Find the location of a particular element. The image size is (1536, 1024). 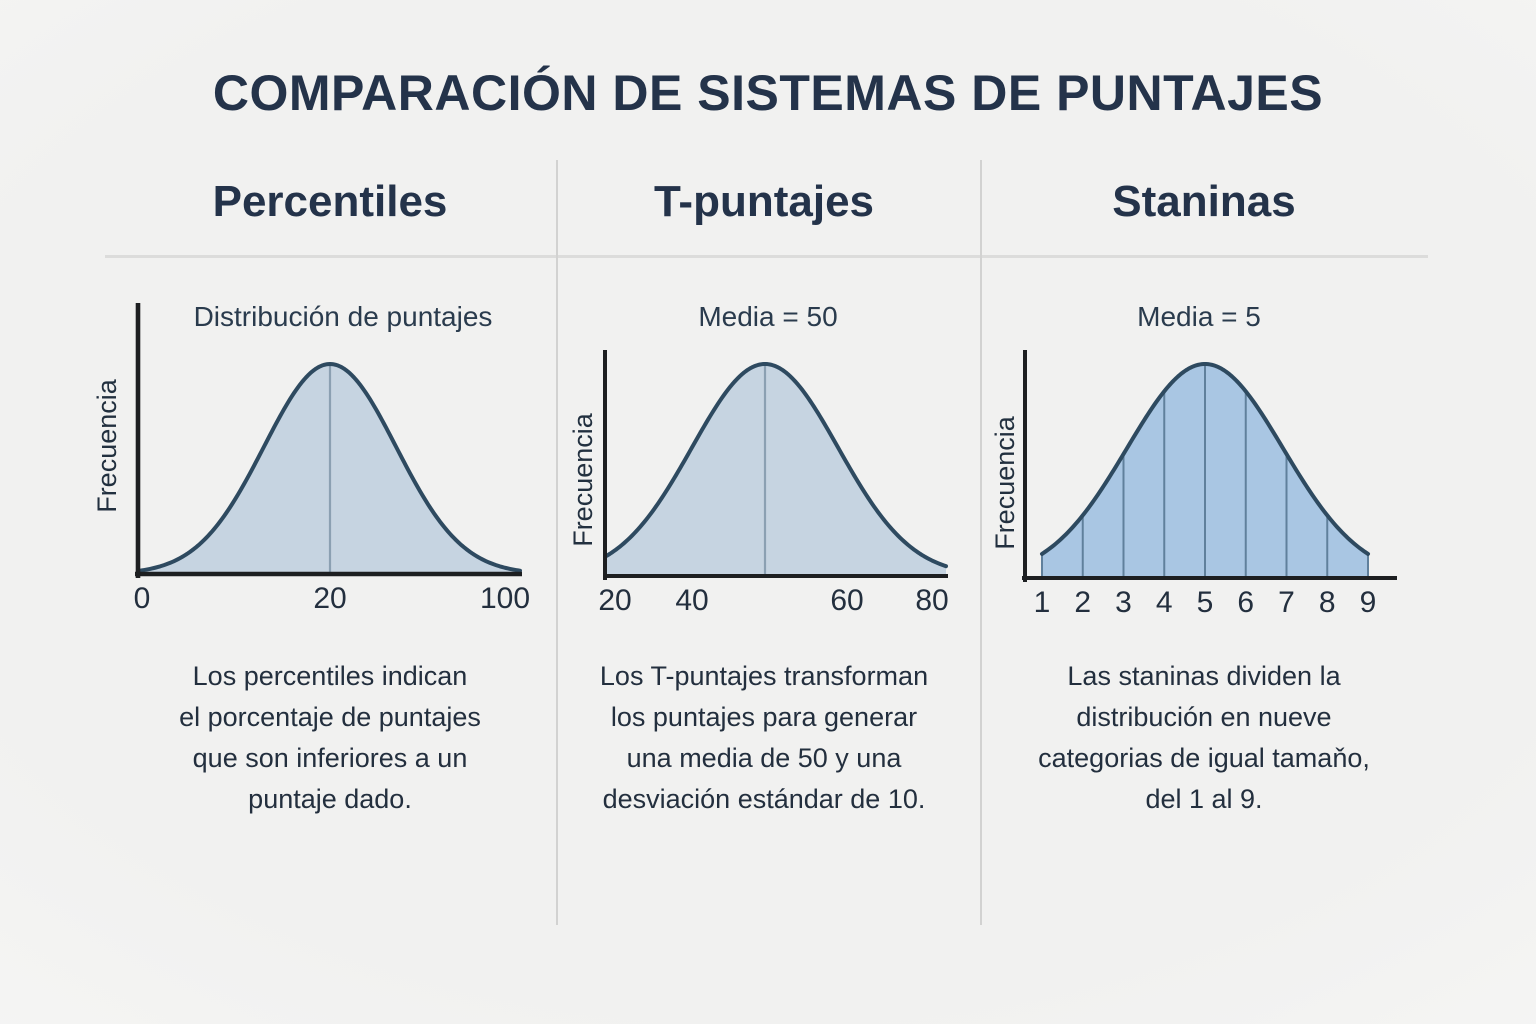

description-line: distribución en nueve is located at coordinates (1204, 717).